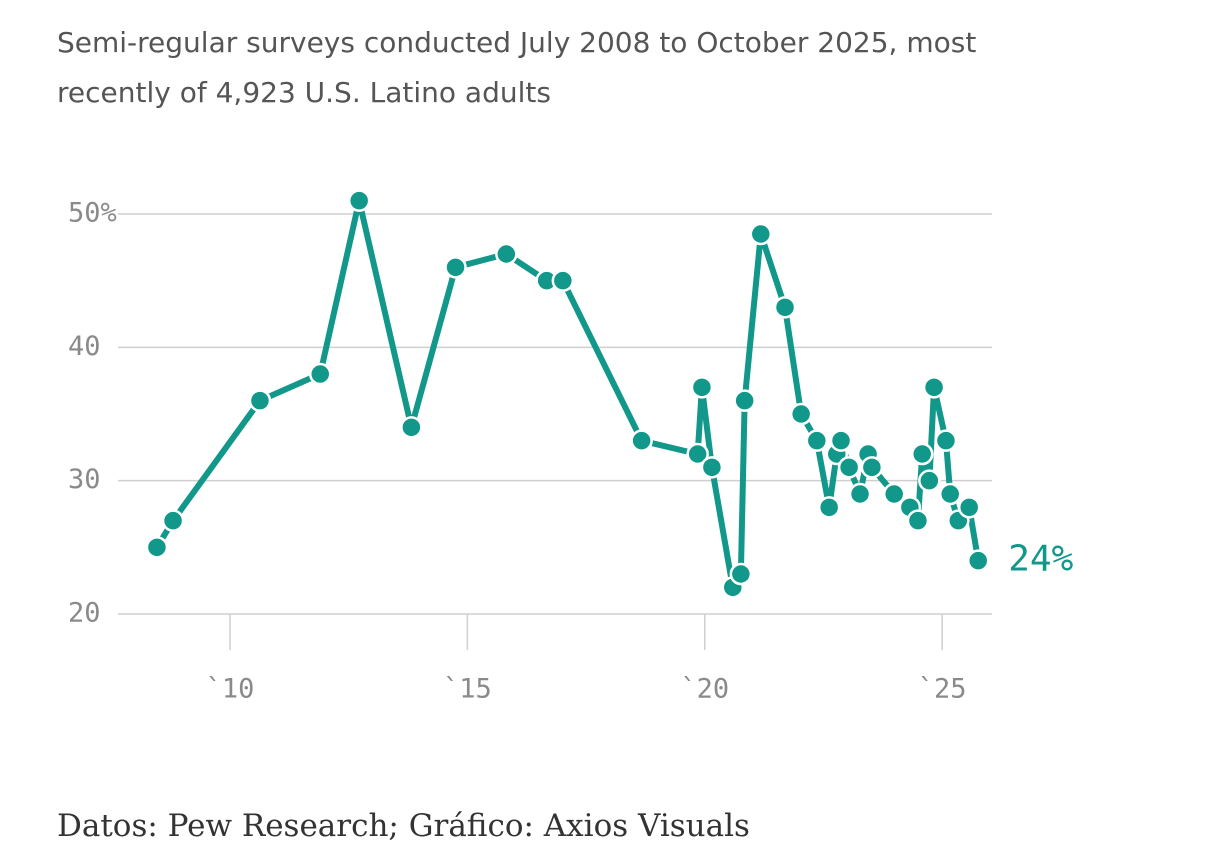  I want to click on y-tick-label: 20, so click(84, 613).